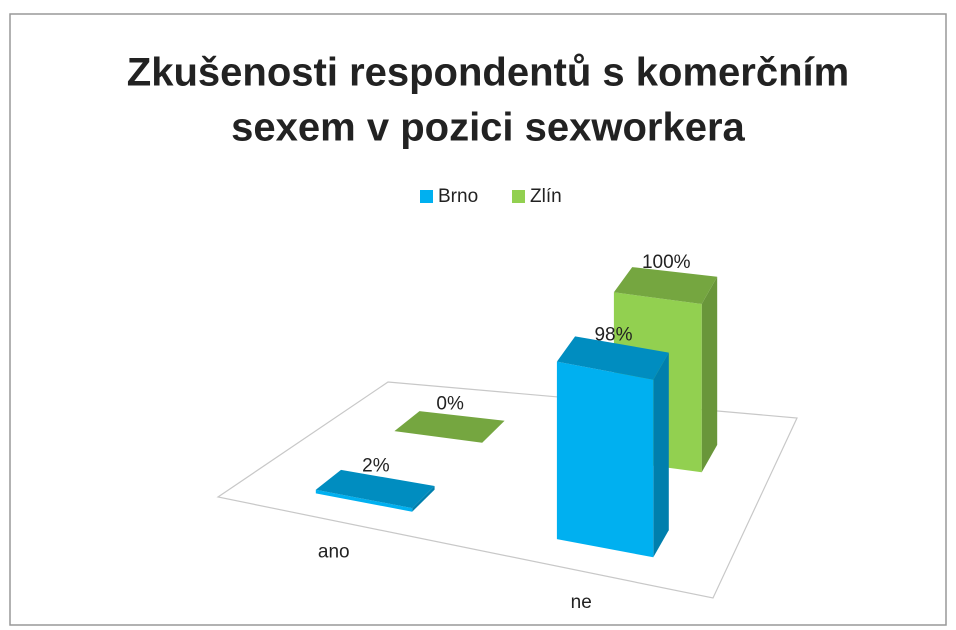  What do you see at coordinates (334, 551) in the screenshot?
I see `x-tick-label: ano` at bounding box center [334, 551].